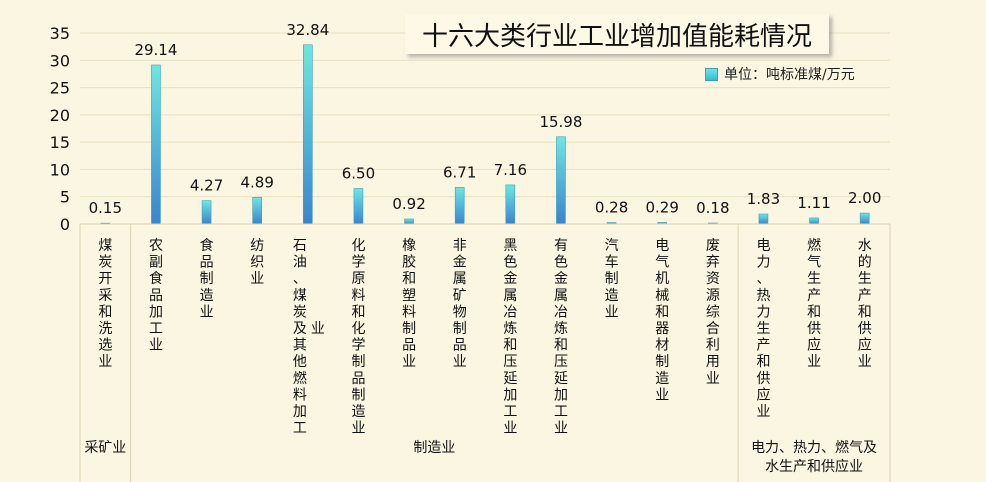  I want to click on x-tick-char: 开, so click(105, 279).